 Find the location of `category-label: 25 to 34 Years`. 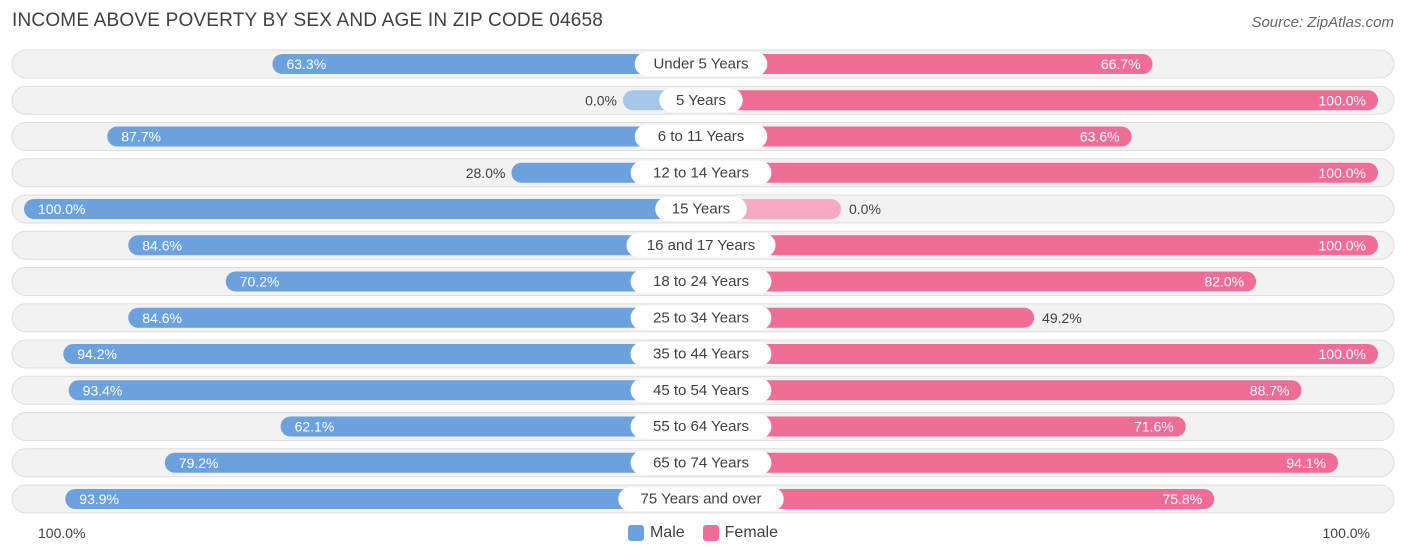

category-label: 25 to 34 Years is located at coordinates (701, 317).